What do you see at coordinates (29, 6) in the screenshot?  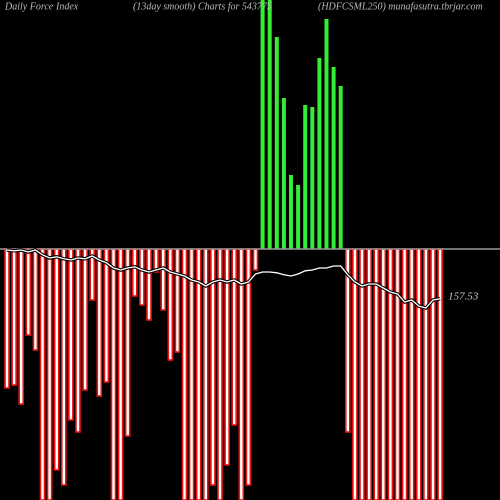 I see `chart-title: Daily Force` at bounding box center [29, 6].